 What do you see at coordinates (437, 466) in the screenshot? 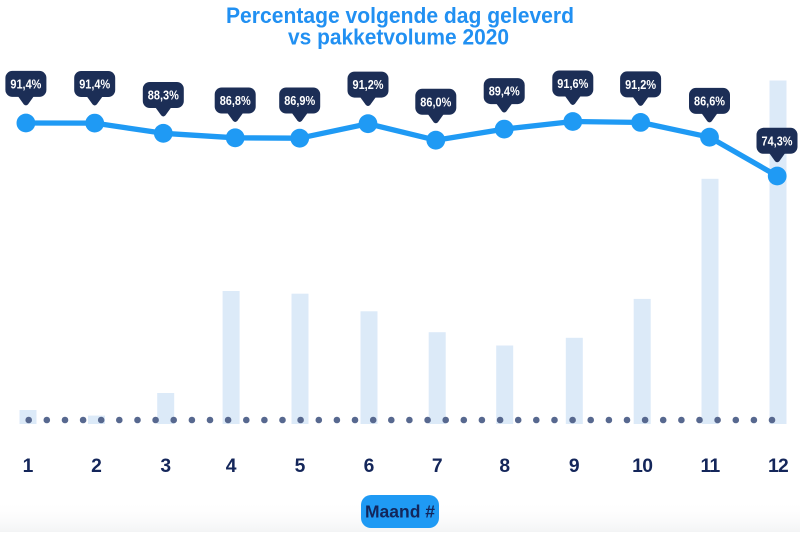
I see `svg-text: 7` at bounding box center [437, 466].